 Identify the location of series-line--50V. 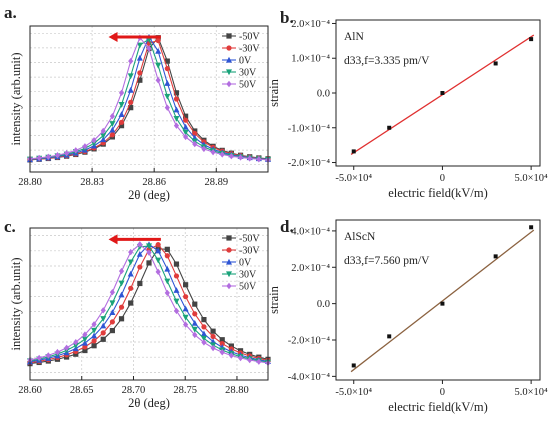
(149, 98).